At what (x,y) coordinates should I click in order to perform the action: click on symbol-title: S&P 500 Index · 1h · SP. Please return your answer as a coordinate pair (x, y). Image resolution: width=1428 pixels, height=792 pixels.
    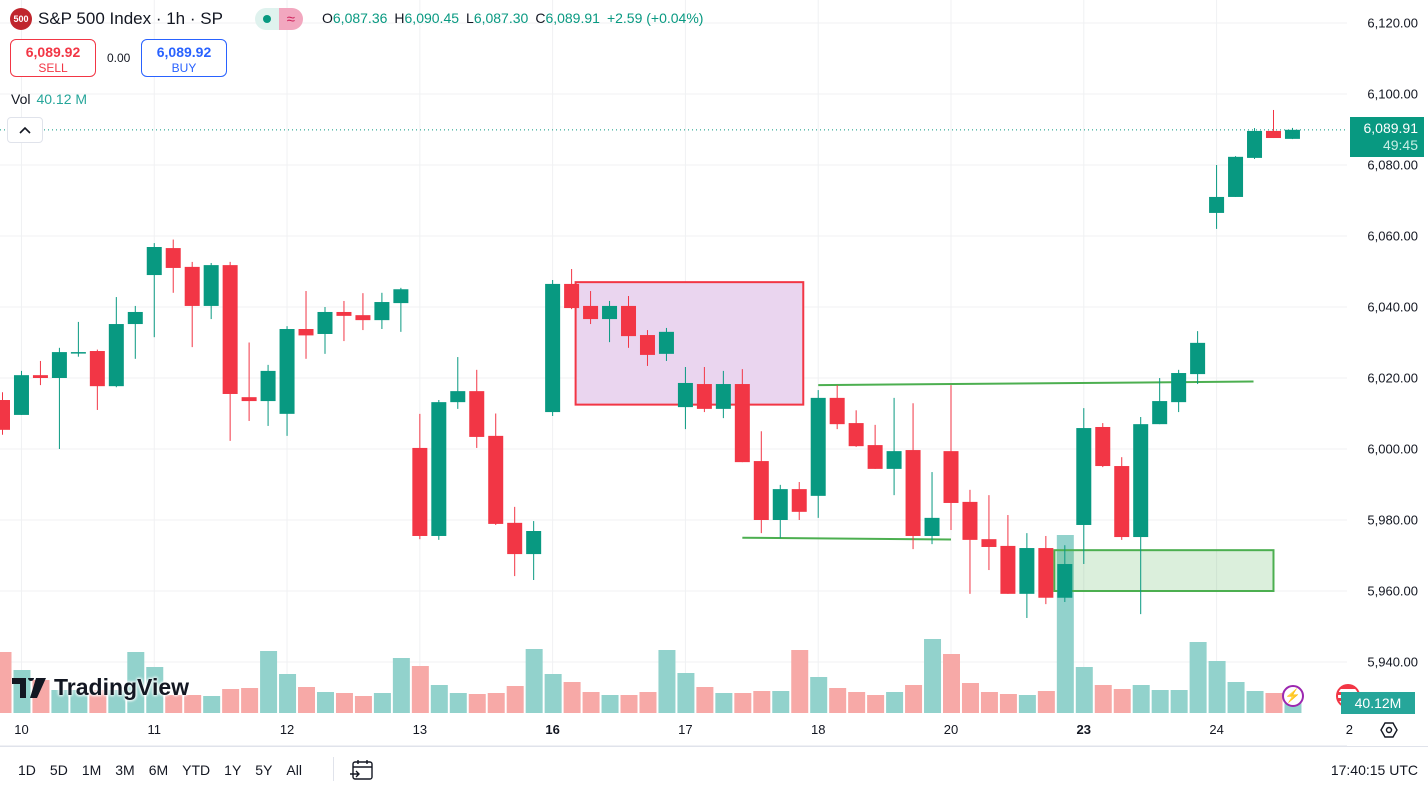
    Looking at the image, I should click on (130, 18).